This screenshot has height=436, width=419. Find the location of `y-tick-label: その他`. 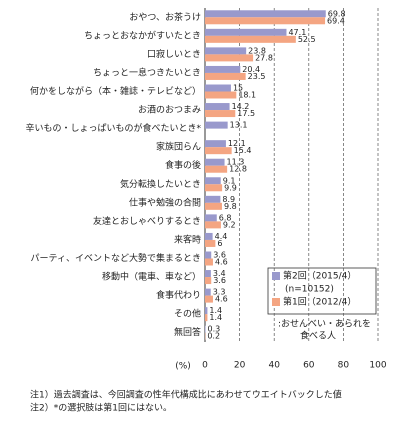

y-tick-label: その他 is located at coordinates (187, 314).